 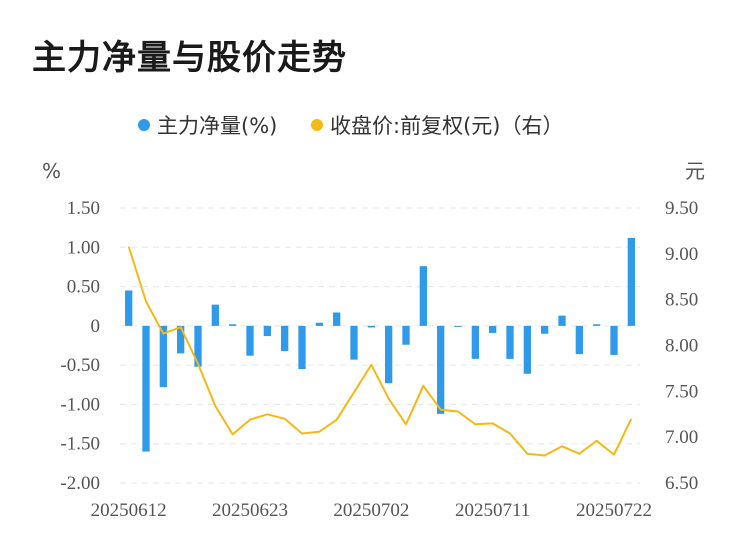 I want to click on legend: 主力净量(%) 收盘价:前复权(元)（右）, so click(x=350, y=126).